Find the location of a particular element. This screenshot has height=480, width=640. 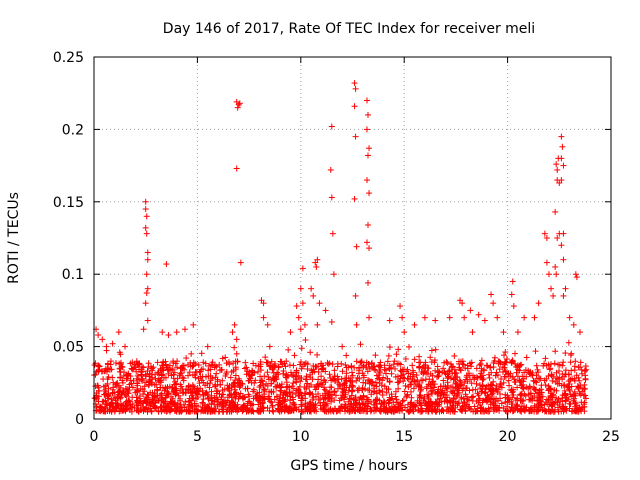

x-tick-label: 25 is located at coordinates (611, 437).